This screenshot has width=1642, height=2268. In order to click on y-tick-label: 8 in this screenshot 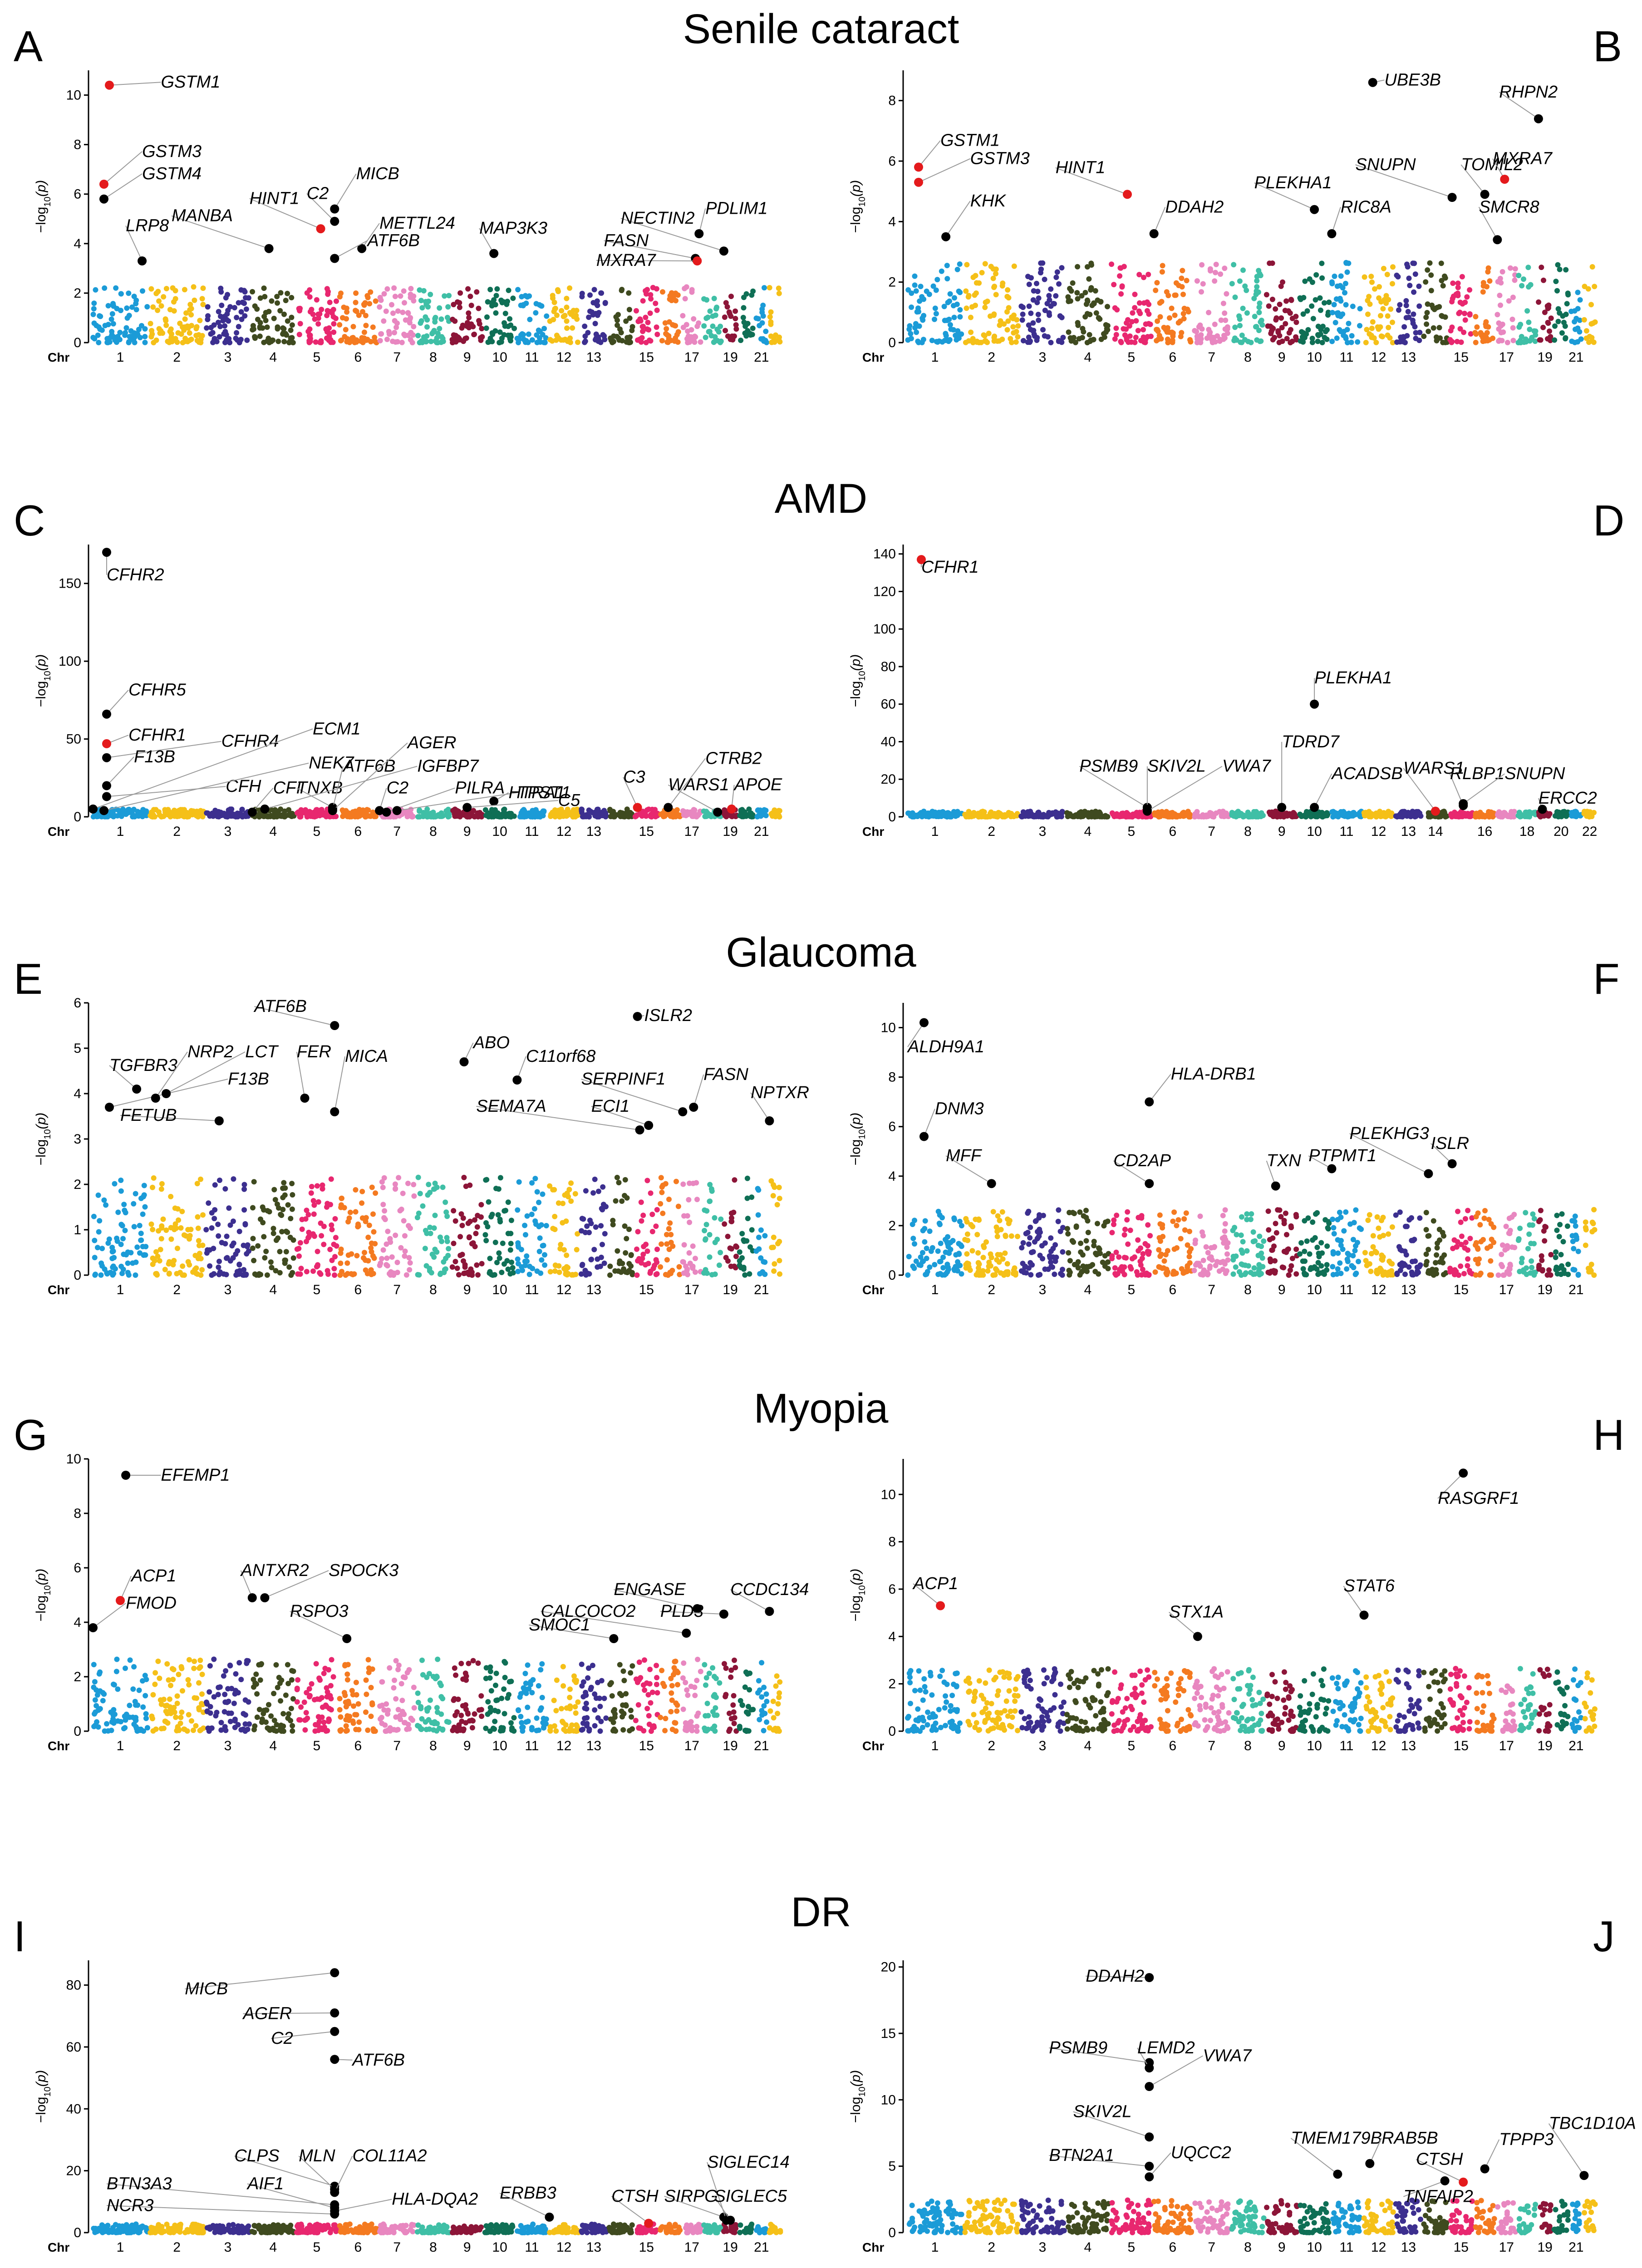, I will do `click(78, 144)`.